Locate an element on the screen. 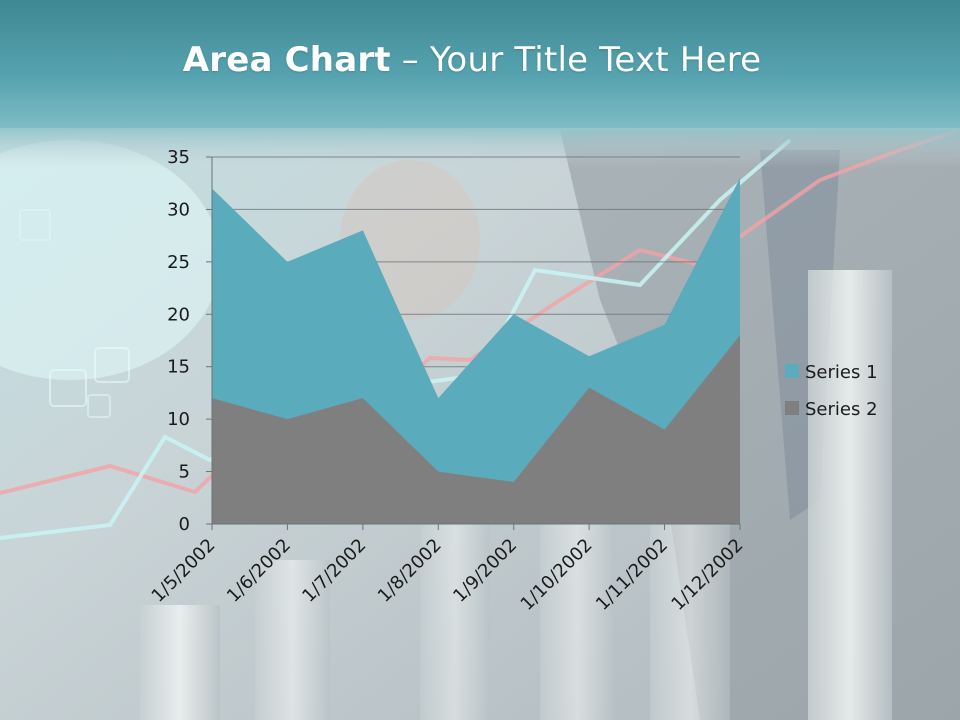 The height and width of the screenshot is (720, 960). y-tick-label: 30 is located at coordinates (178, 209).